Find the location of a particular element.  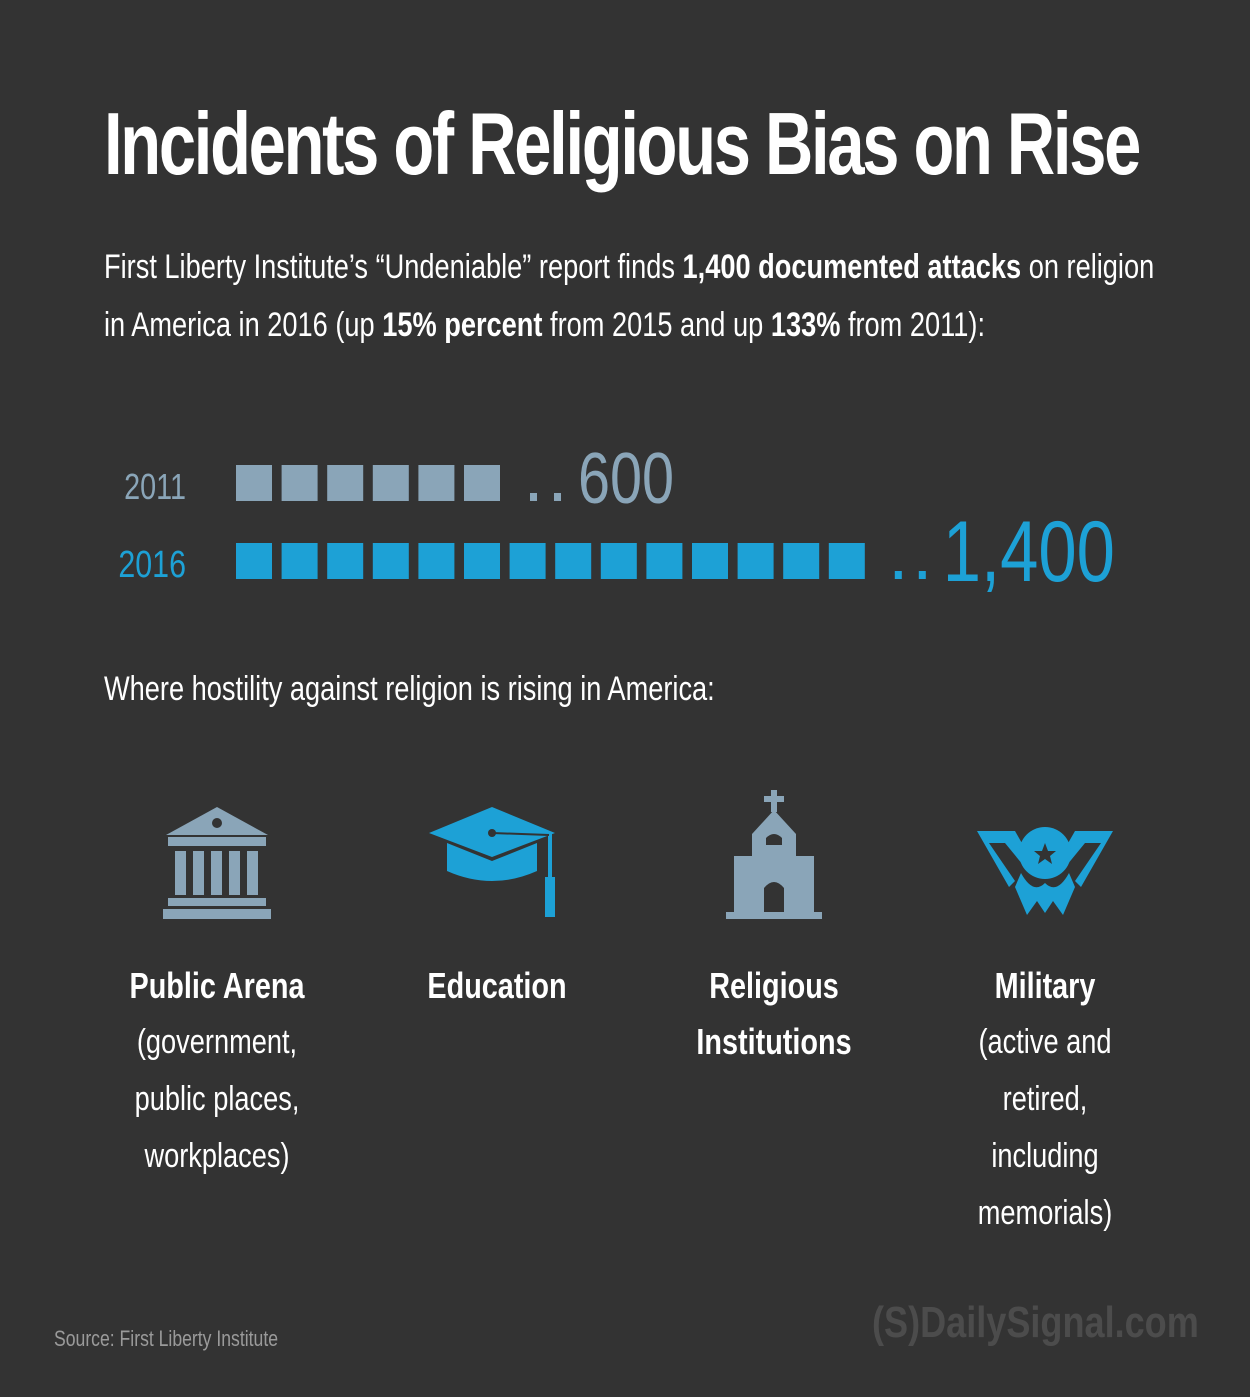

category-label: Public Arena is located at coordinates (217, 985).